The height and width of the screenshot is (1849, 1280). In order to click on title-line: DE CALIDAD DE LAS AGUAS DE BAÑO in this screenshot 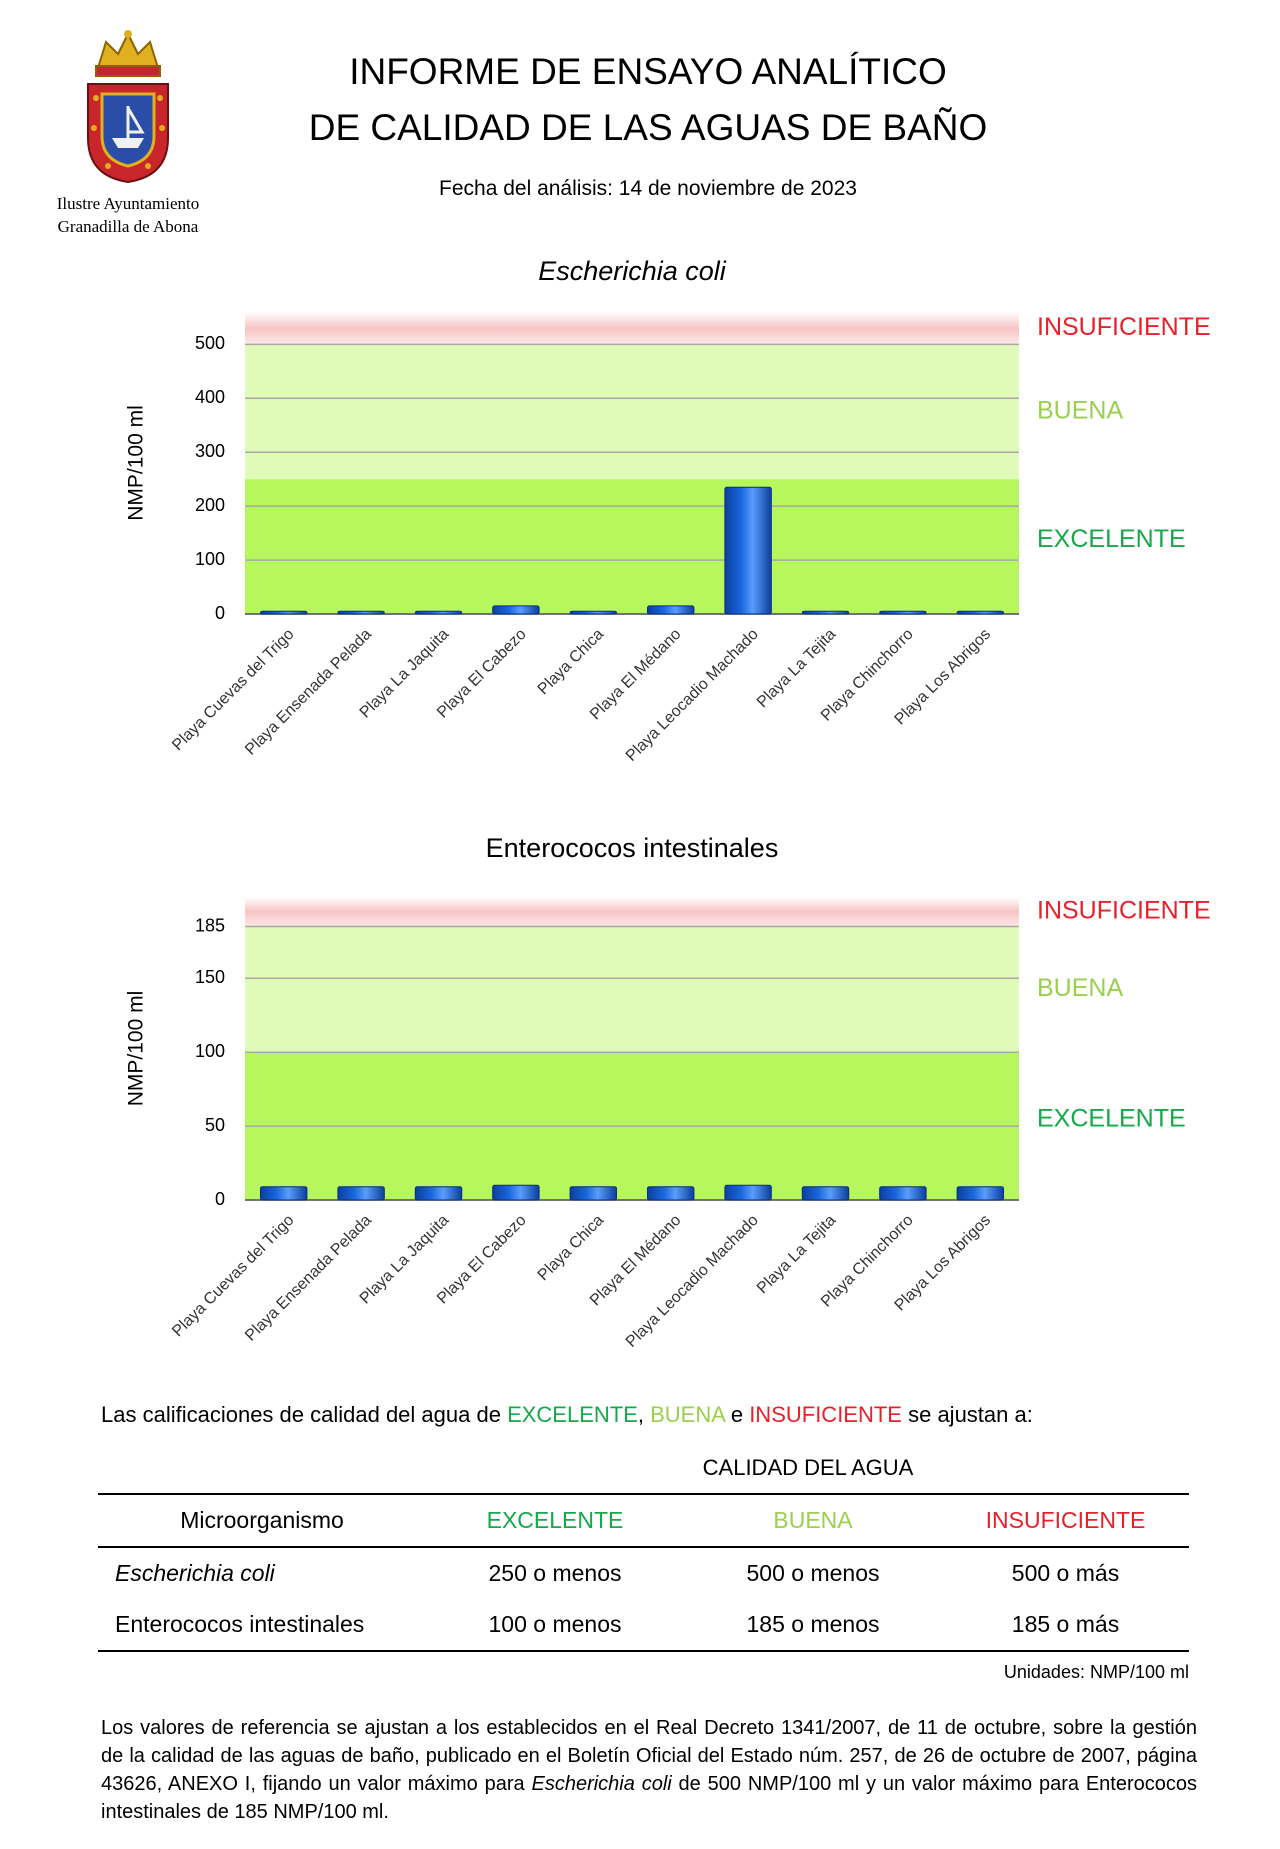, I will do `click(648, 127)`.